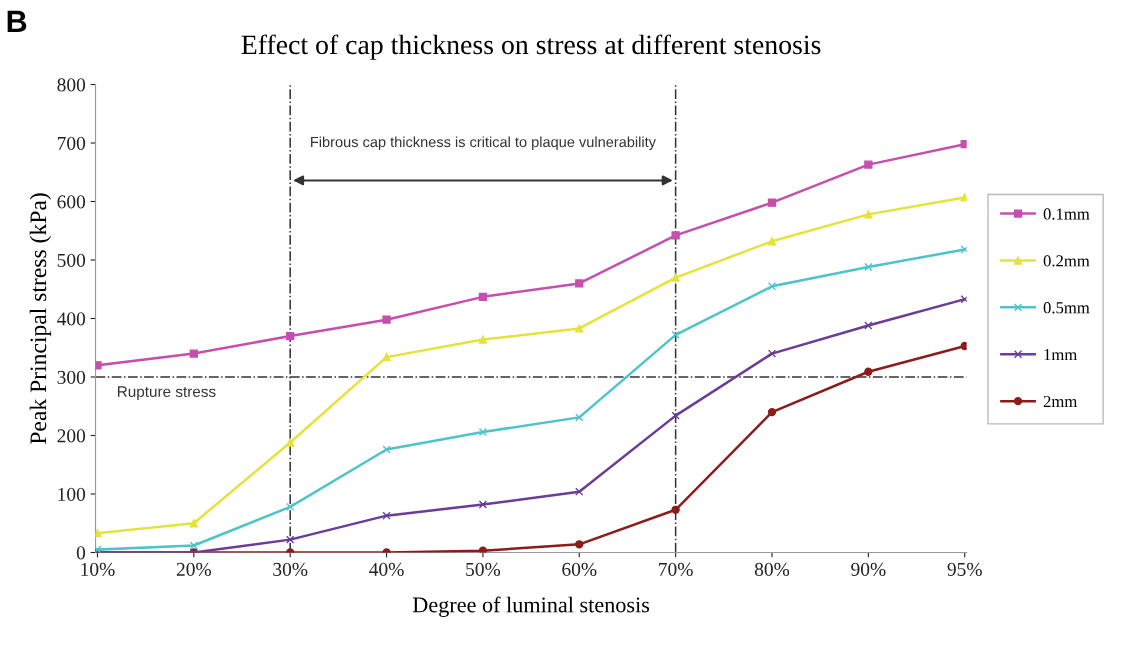 The height and width of the screenshot is (650, 1124). Describe the element at coordinates (71, 260) in the screenshot. I see `y-tick-label: 500` at that location.